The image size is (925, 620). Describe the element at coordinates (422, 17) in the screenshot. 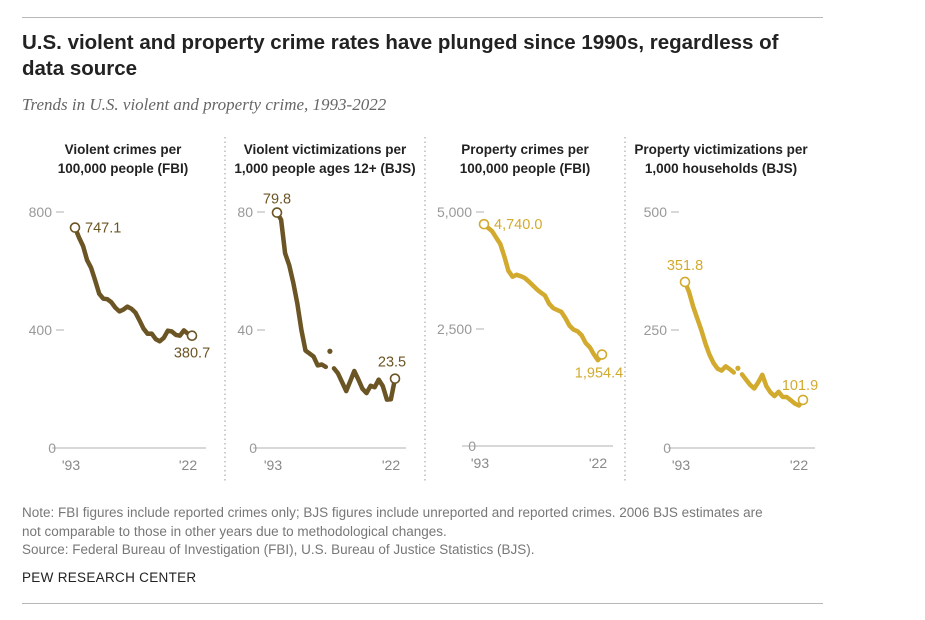

I see `top-rule` at that location.